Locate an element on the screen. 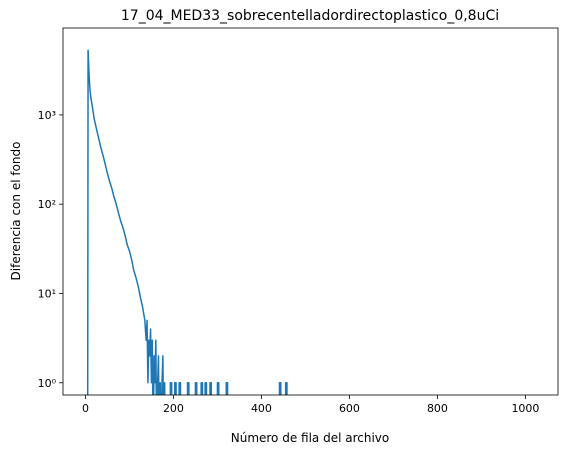 This screenshot has width=570, height=457. x-tick-label: 1000 is located at coordinates (525, 408).